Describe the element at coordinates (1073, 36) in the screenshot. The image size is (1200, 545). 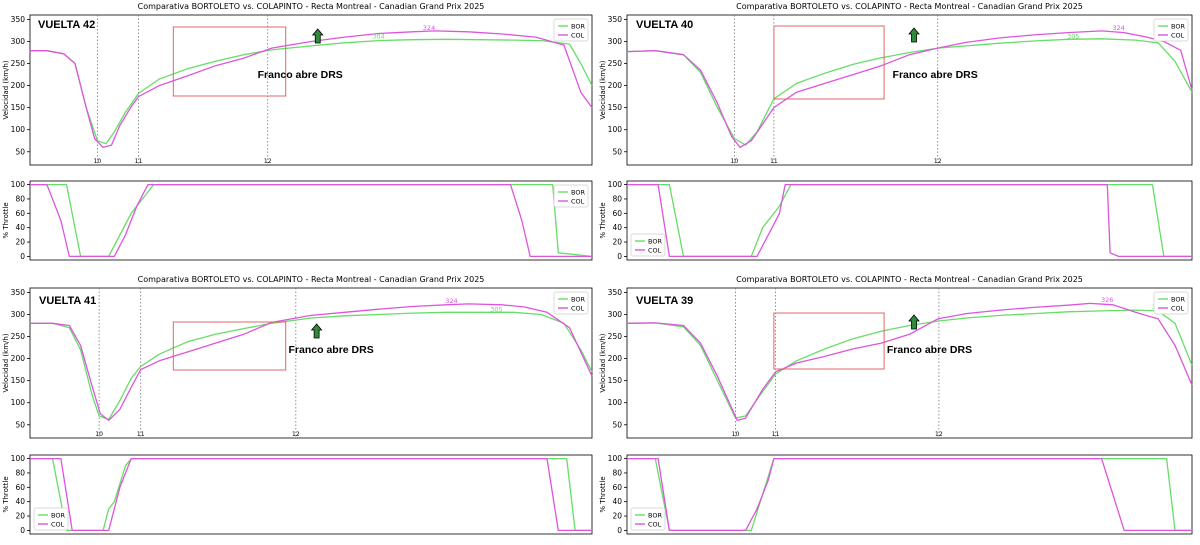
I see `max-speed-label-bor: 305` at that location.